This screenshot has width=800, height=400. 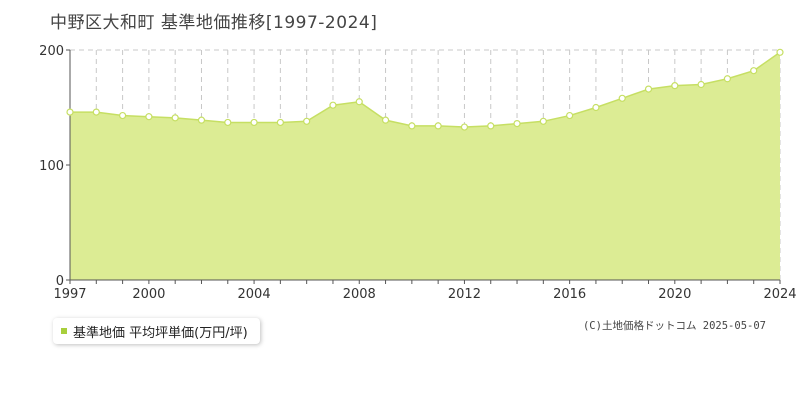 What do you see at coordinates (51, 166) in the screenshot?
I see `y-tick-label: 100` at bounding box center [51, 166].